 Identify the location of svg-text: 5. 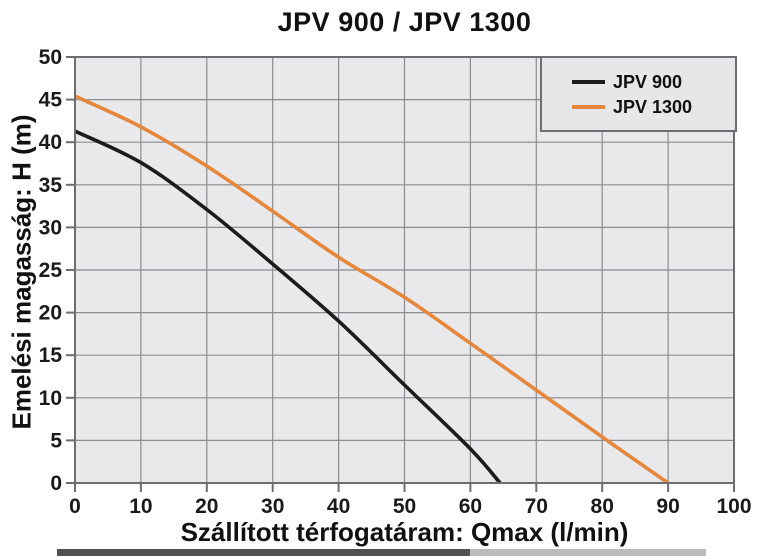
(56, 440).